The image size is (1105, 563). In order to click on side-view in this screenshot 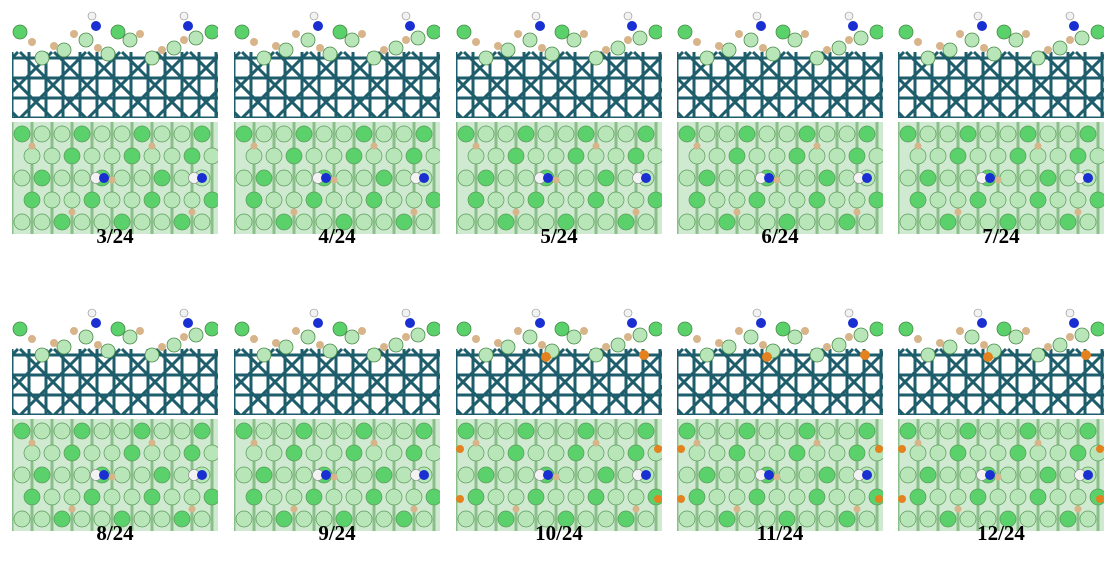, I will do `click(337, 361)`.